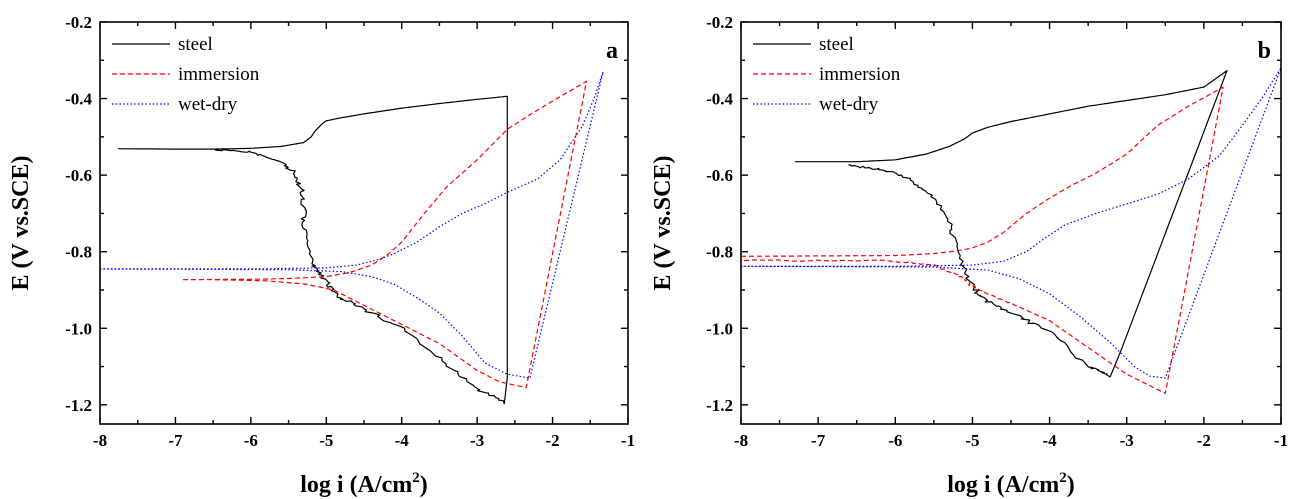 This screenshot has height=499, width=1291. I want to click on panel-label: b, so click(1264, 51).